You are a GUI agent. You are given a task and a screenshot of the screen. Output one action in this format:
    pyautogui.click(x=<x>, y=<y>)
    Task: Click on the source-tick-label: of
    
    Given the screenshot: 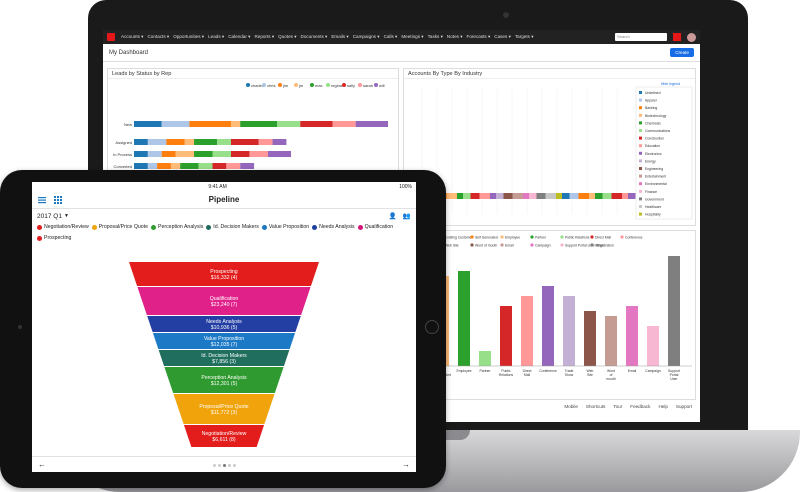 What is the action you would take?
    pyautogui.click(x=611, y=375)
    